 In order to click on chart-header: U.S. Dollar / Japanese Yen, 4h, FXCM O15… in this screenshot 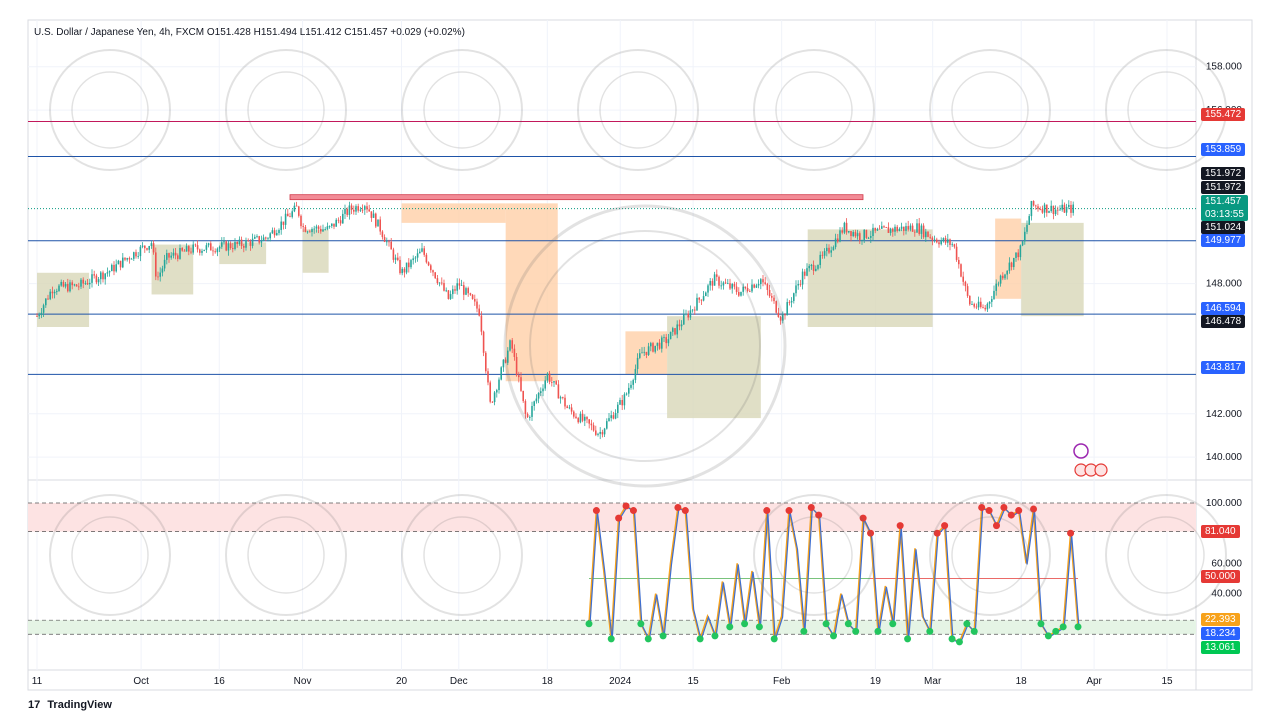, I will do `click(249, 32)`.